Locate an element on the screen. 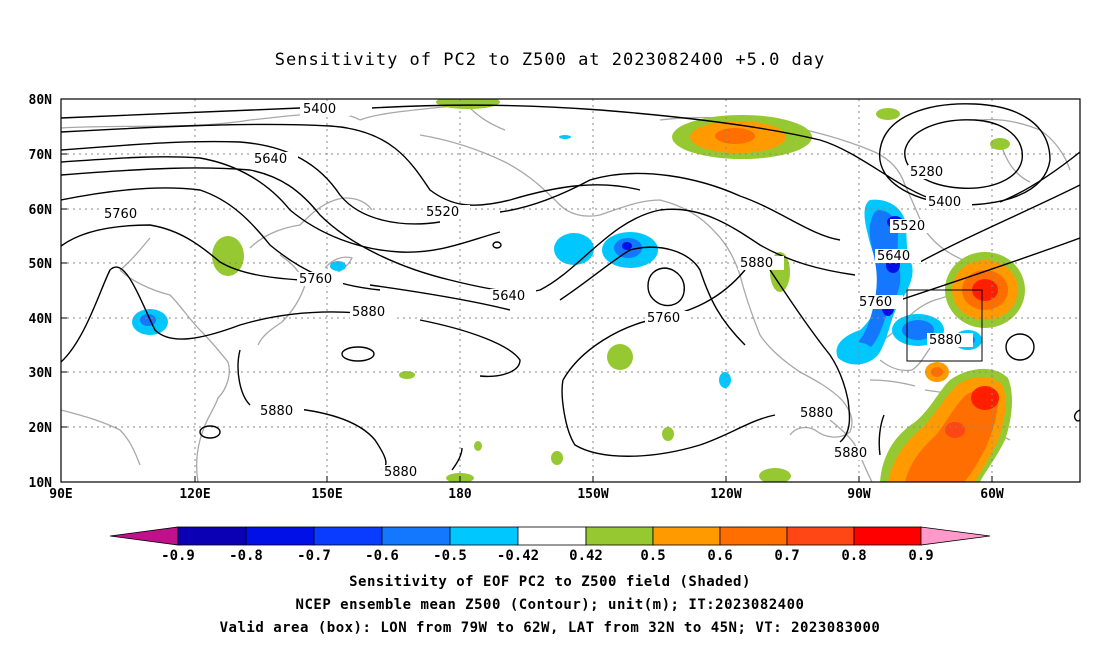 The image size is (1100, 650). colorbar-label: 0.6 is located at coordinates (719, 556).